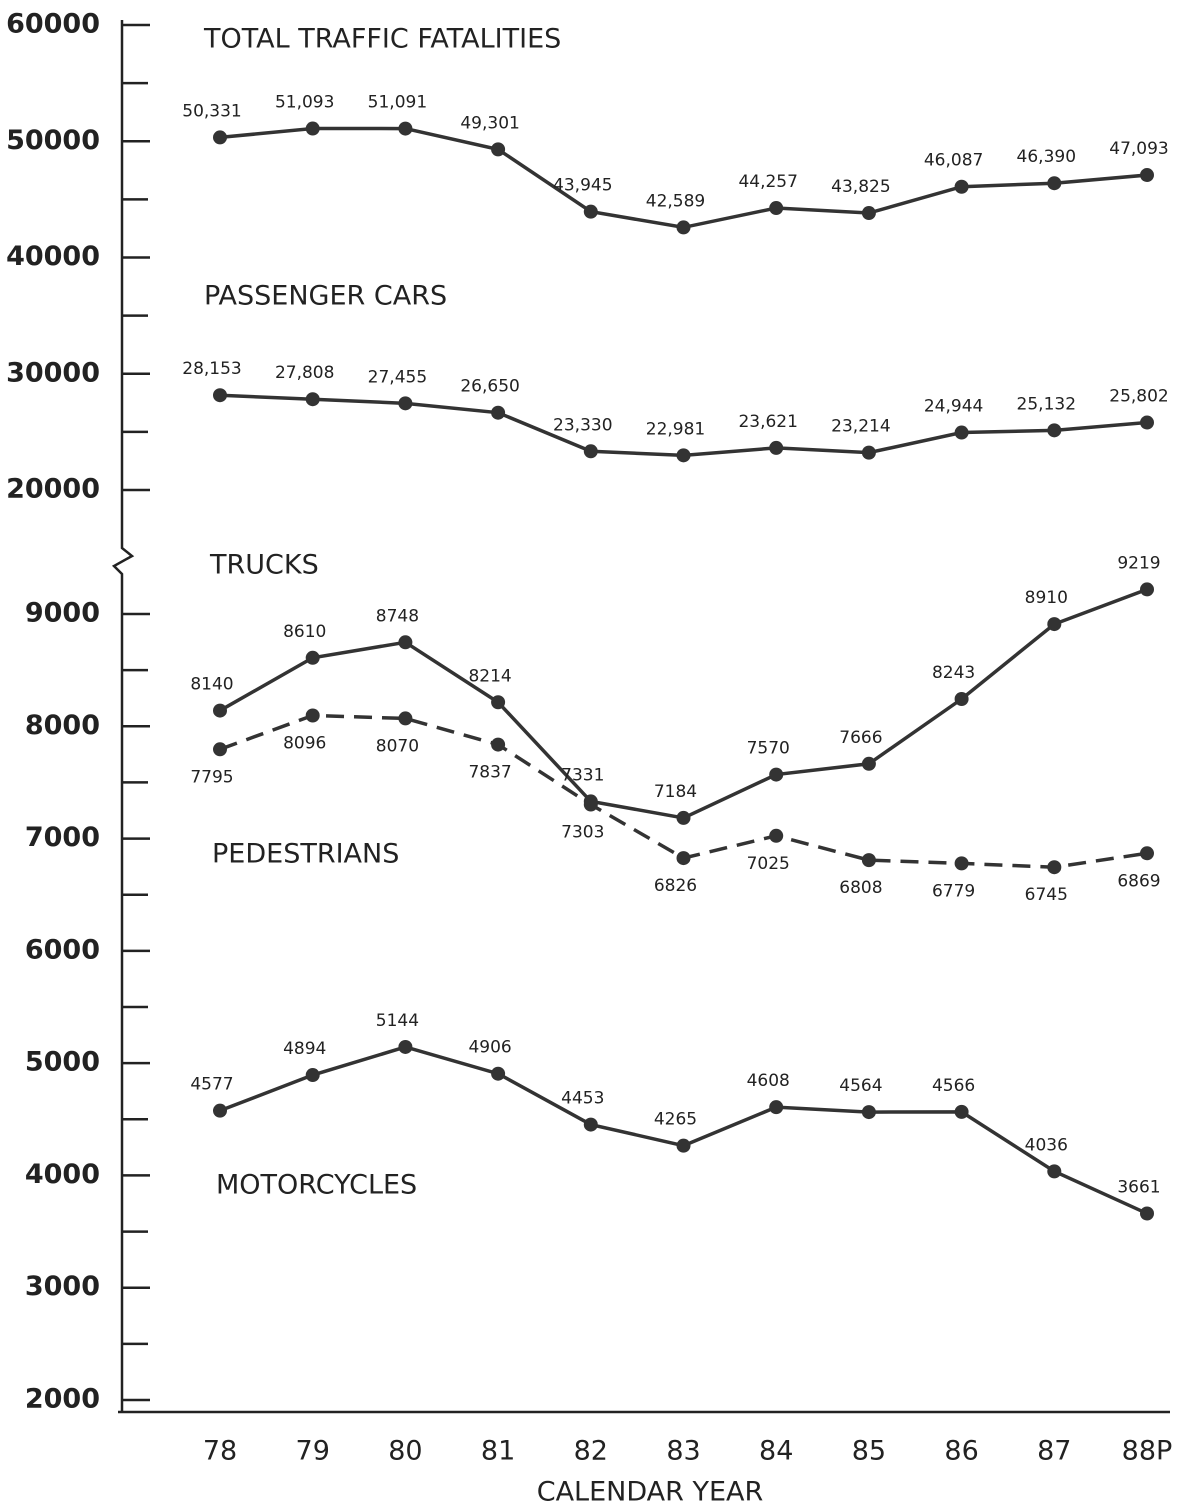 This screenshot has width=1182, height=1511. What do you see at coordinates (62, 725) in the screenshot?
I see `y-tick-label: 8000` at bounding box center [62, 725].